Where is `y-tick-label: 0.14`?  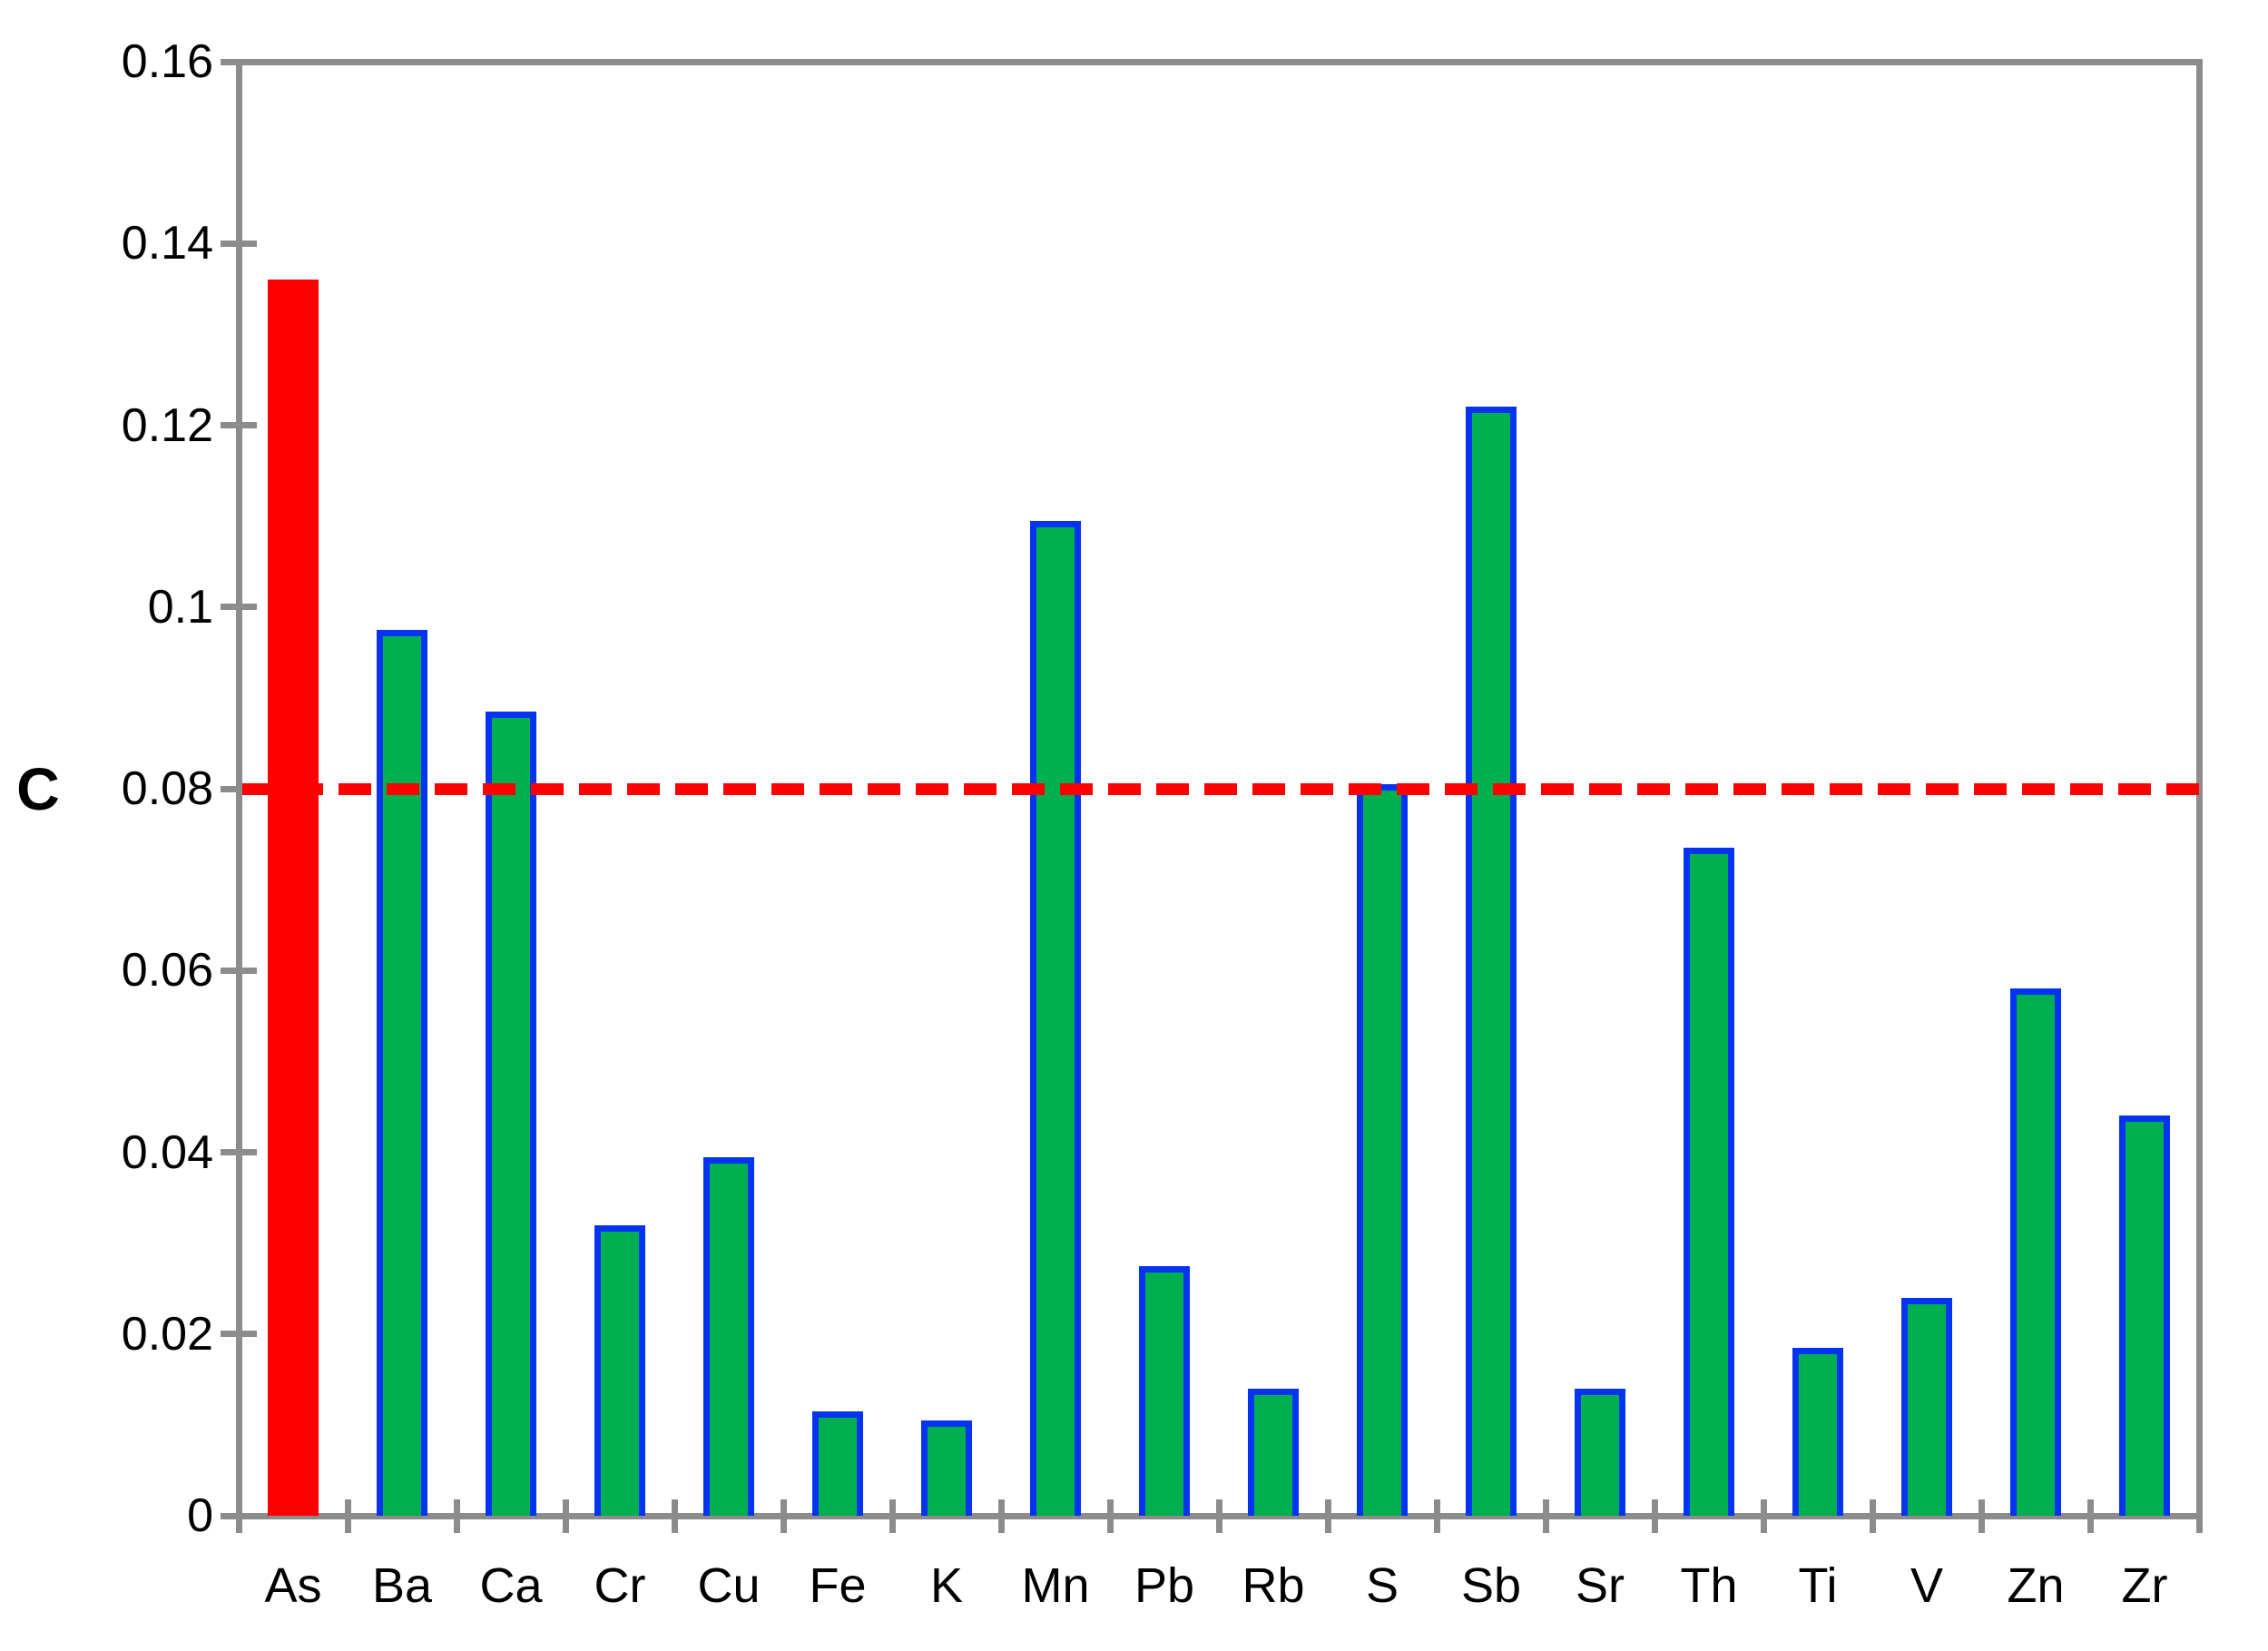 y-tick-label: 0.14 is located at coordinates (167, 243).